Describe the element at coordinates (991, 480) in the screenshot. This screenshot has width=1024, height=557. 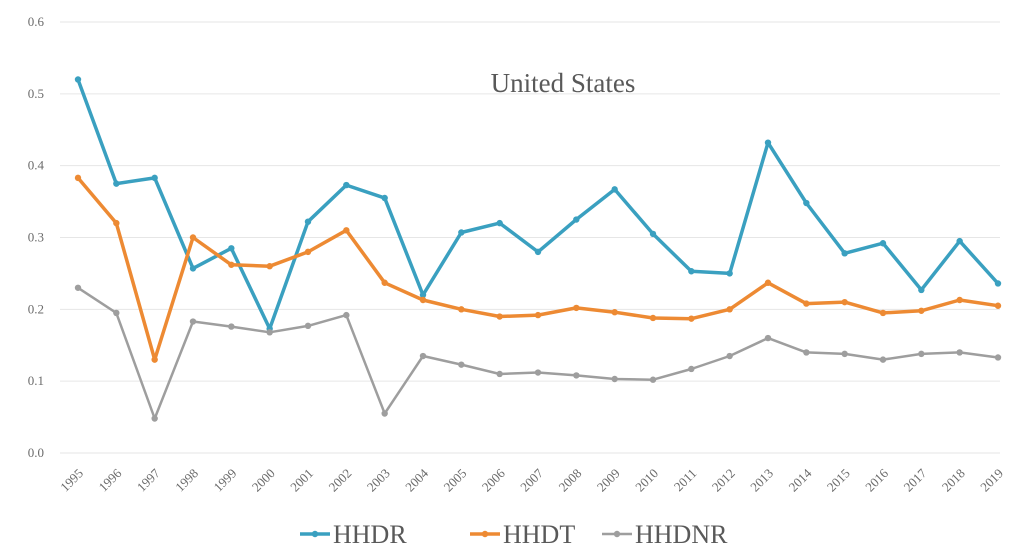
I see `x-tick-label: 2019` at that location.